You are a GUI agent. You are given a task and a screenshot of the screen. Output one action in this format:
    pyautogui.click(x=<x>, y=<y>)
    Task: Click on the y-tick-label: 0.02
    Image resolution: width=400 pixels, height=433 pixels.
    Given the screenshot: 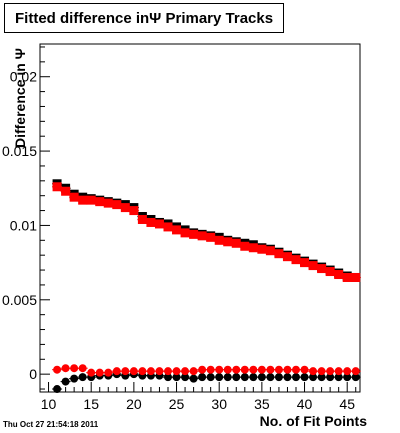 What is the action you would take?
    pyautogui.click(x=23, y=77)
    